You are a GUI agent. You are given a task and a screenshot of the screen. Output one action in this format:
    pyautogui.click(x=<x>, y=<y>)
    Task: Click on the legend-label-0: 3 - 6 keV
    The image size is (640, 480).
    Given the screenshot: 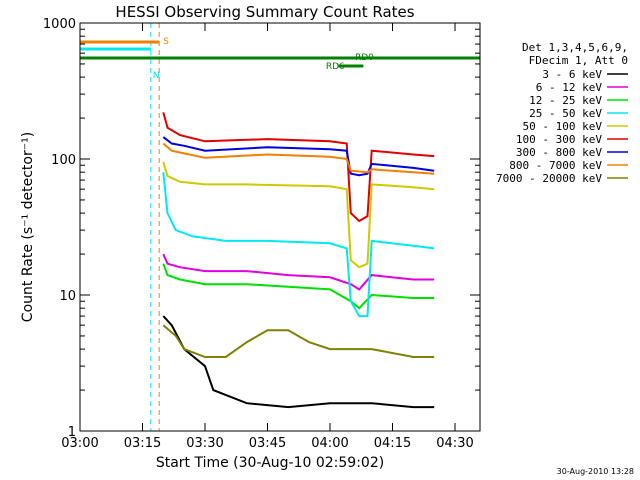 What is the action you would take?
    pyautogui.click(x=572, y=74)
    